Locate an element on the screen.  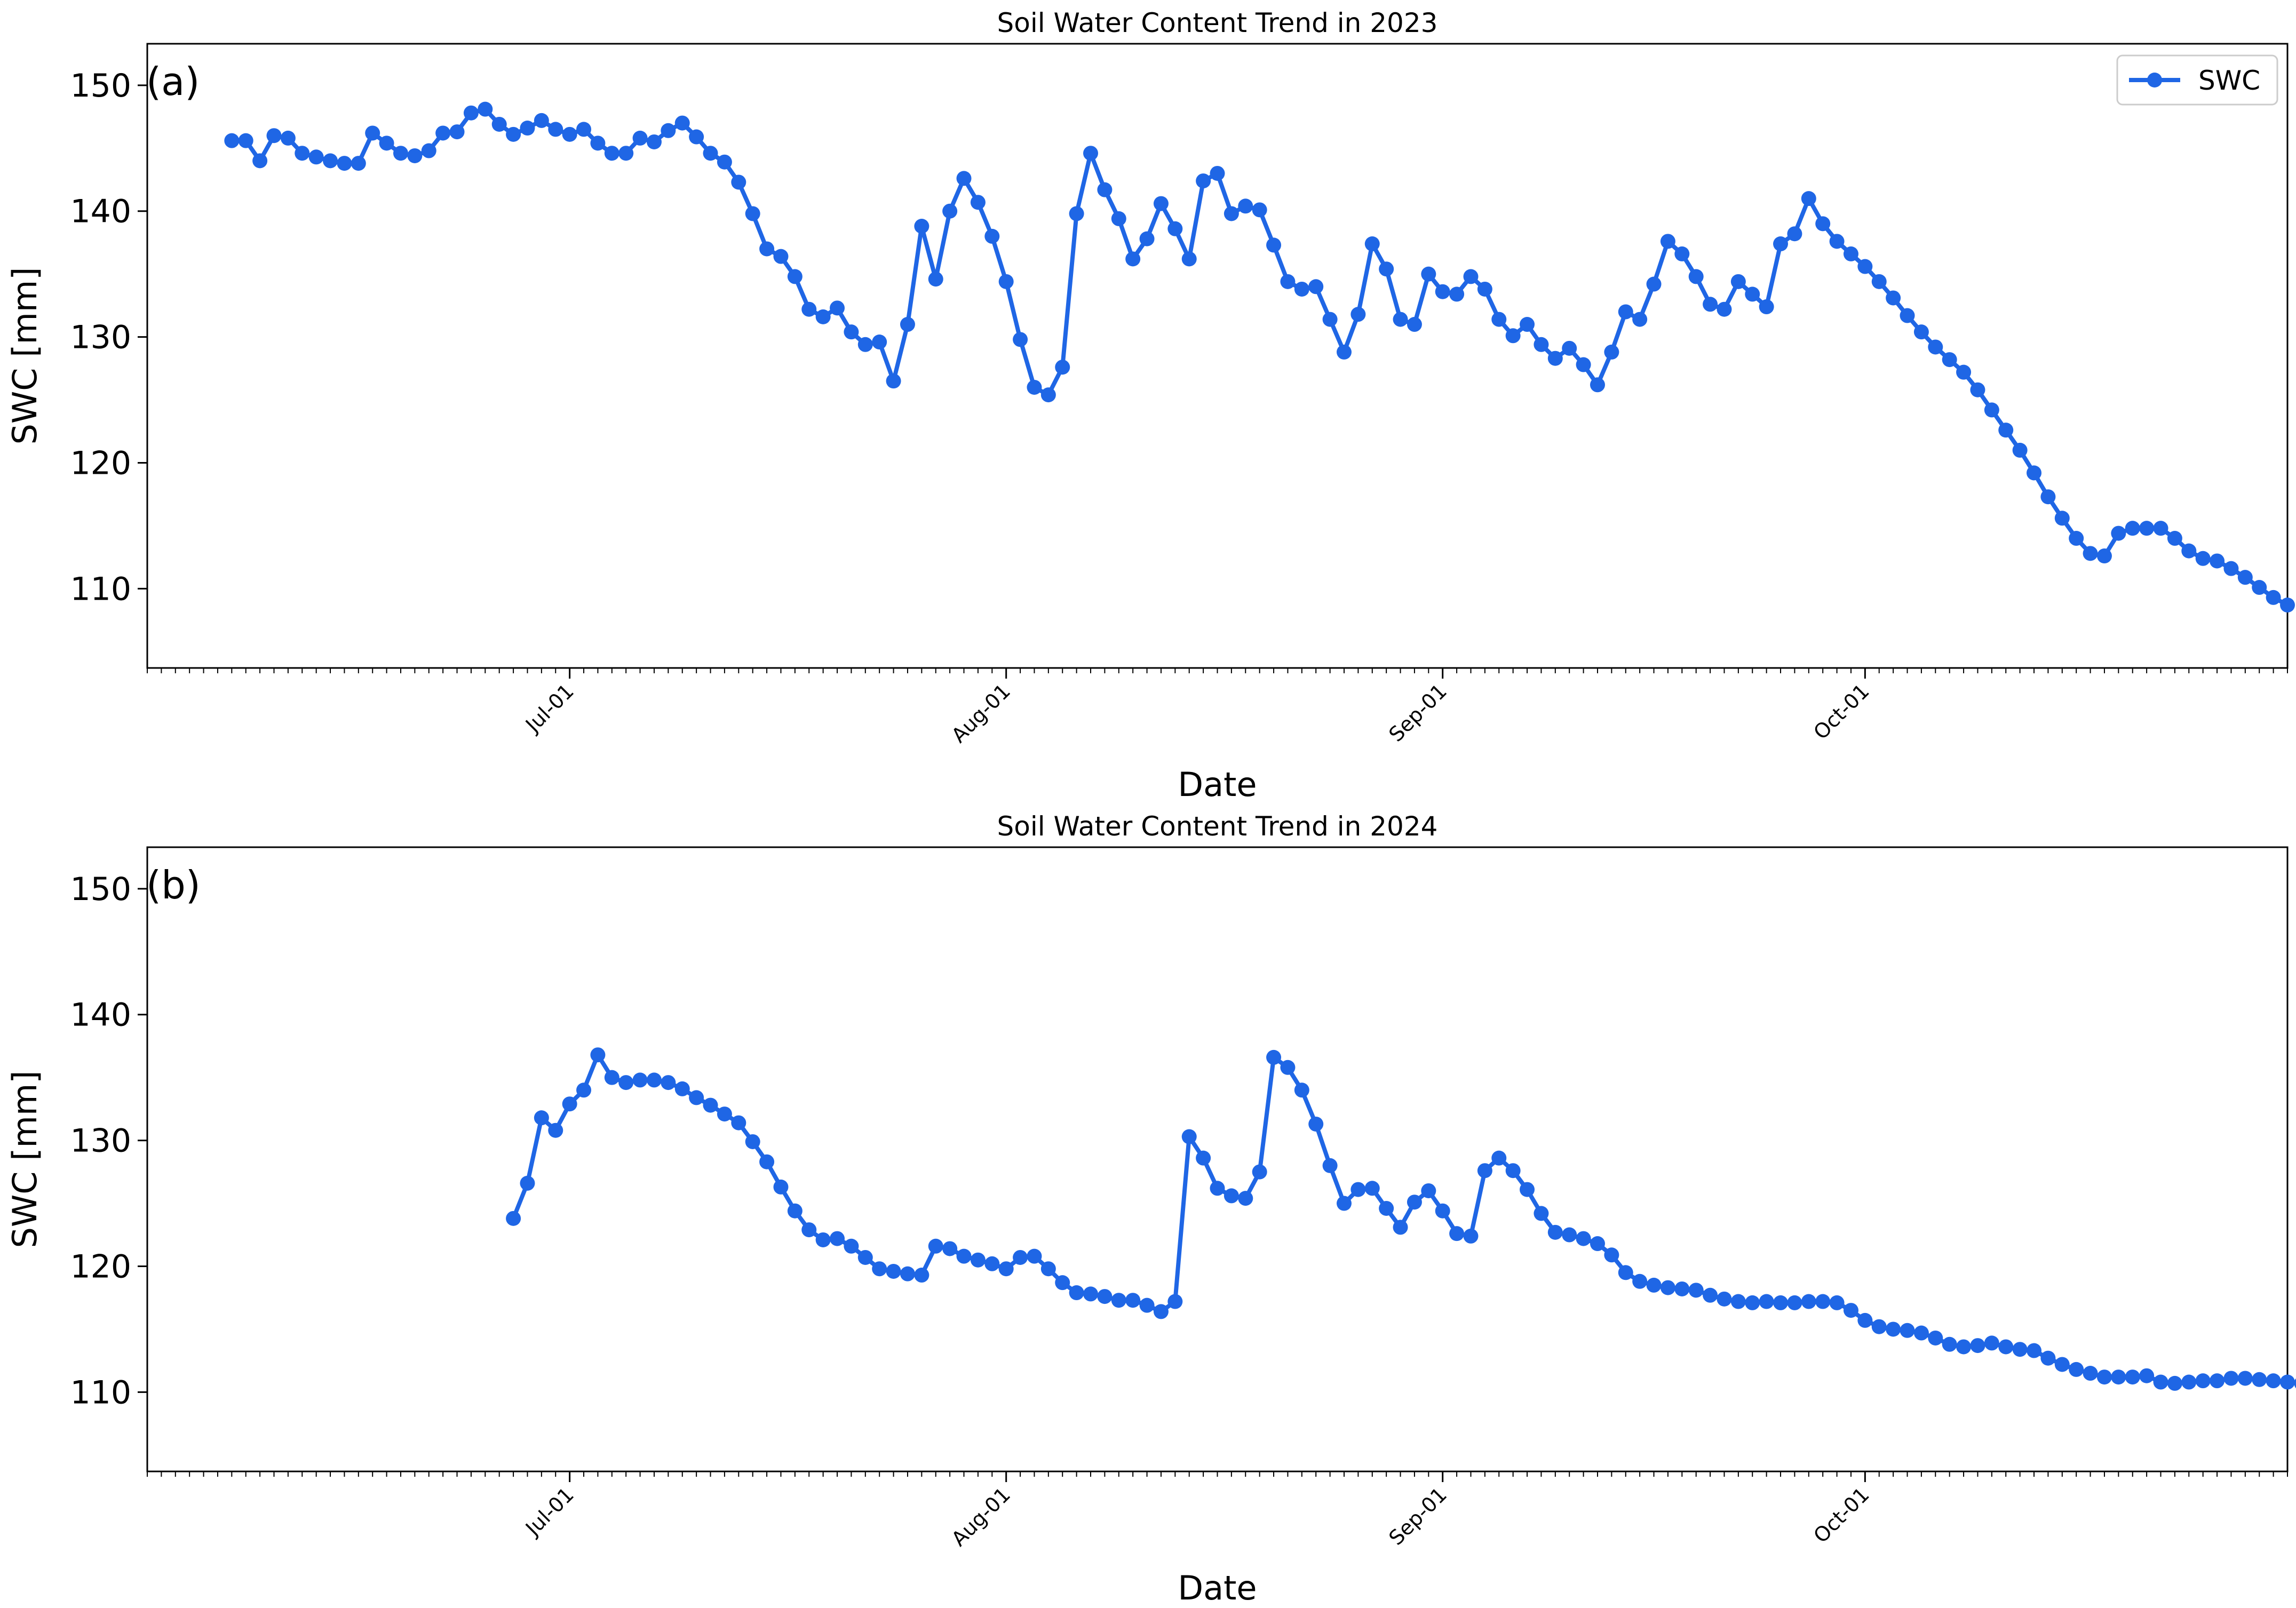
legend-box is located at coordinates (2197, 80).